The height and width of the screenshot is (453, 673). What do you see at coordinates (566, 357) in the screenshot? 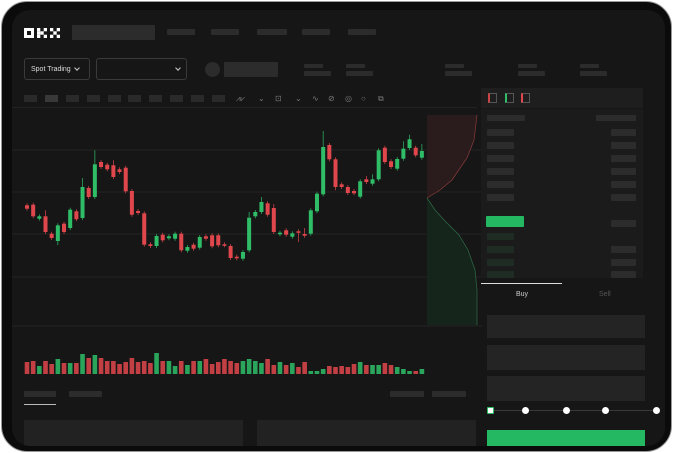
I see `amount-input` at bounding box center [566, 357].